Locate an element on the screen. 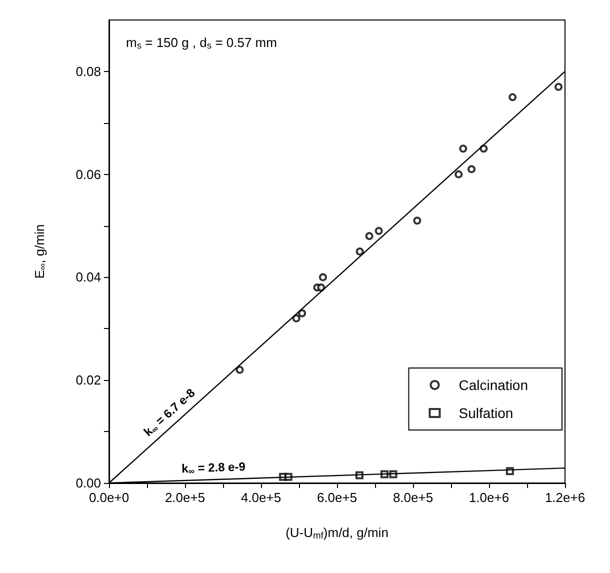 The height and width of the screenshot is (573, 610). y-tick-label: 0.04 is located at coordinates (88, 277).